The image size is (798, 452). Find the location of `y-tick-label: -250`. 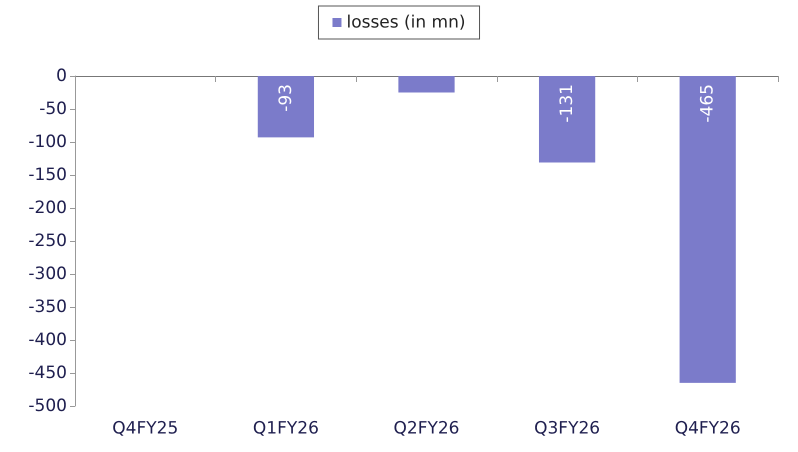

y-tick-label: -250 is located at coordinates (47, 241).